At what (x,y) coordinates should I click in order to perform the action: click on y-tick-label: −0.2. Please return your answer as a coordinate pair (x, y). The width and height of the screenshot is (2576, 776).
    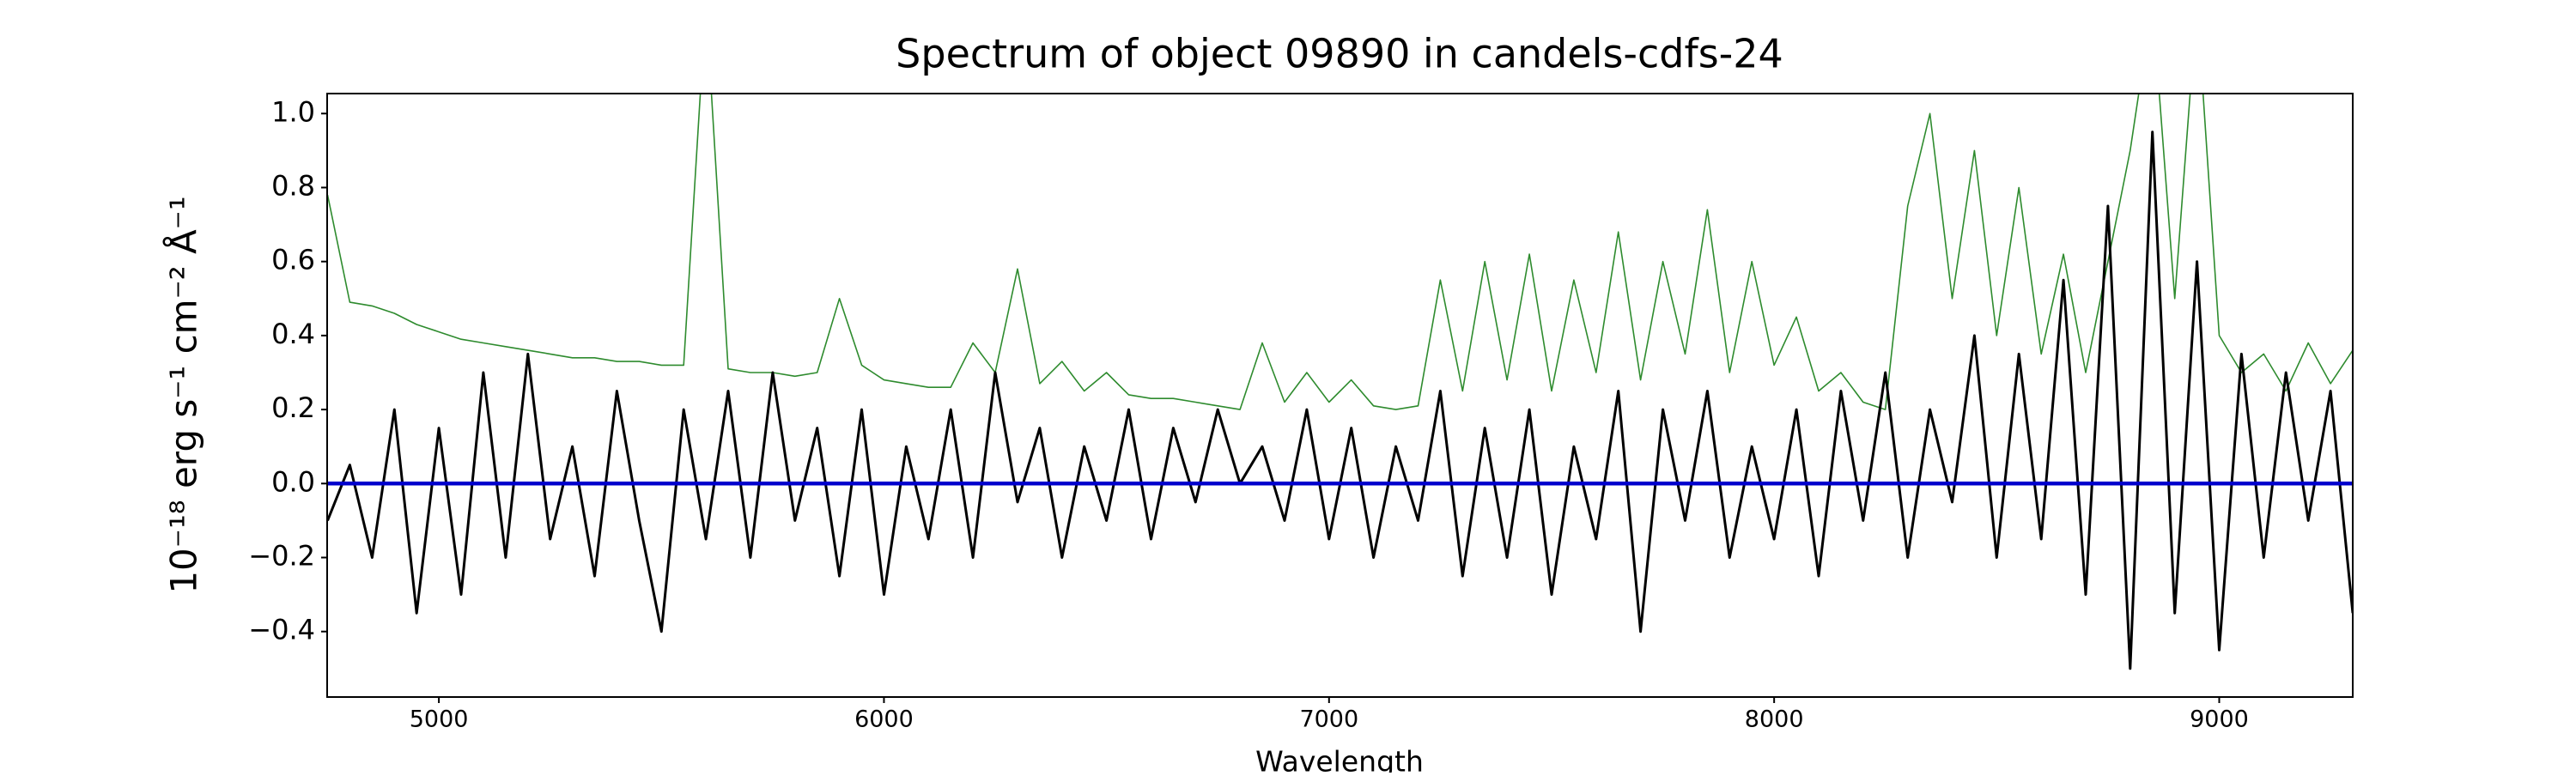
    Looking at the image, I should click on (281, 556).